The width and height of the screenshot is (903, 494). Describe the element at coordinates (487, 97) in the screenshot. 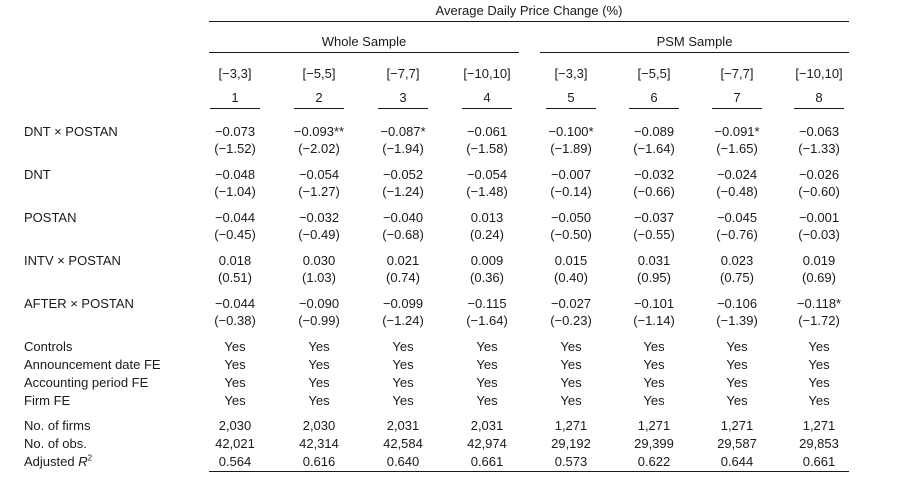

I see `column-number: 4` at that location.